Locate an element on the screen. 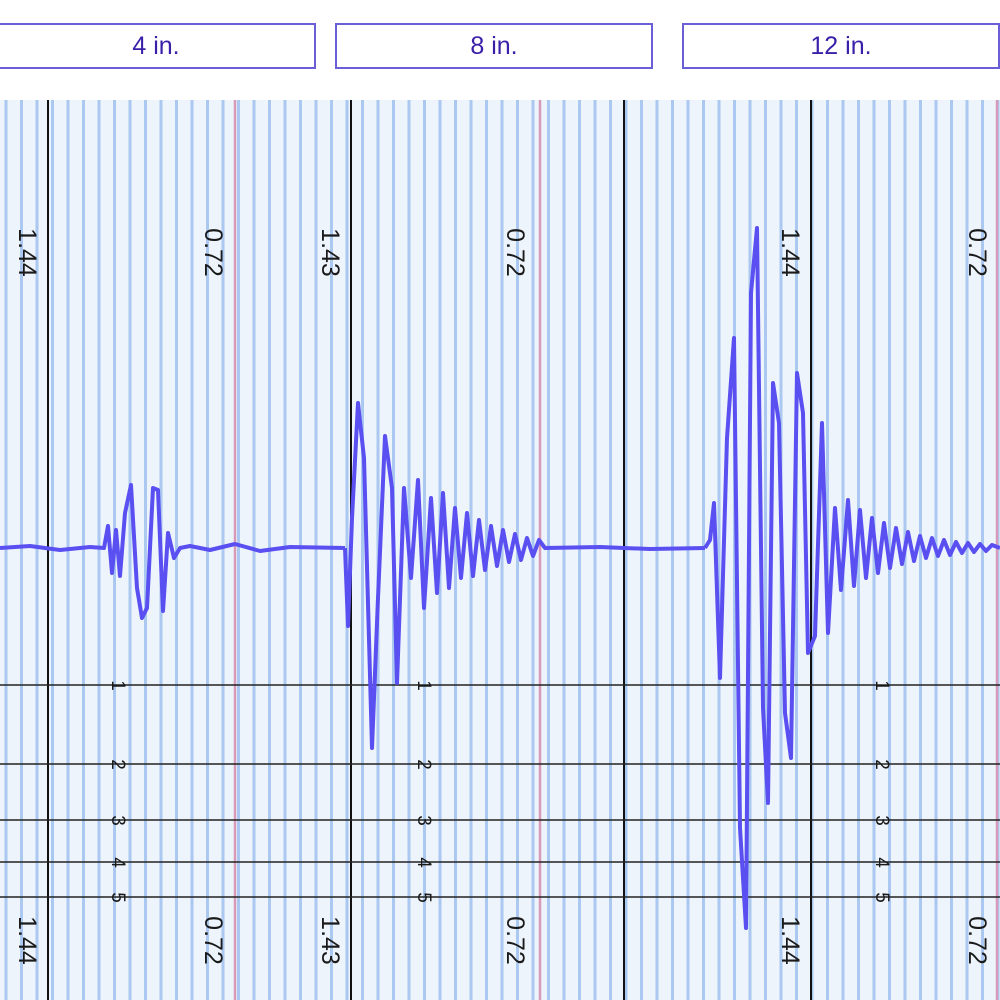  tab-8-inch: 8 in. is located at coordinates (494, 46).